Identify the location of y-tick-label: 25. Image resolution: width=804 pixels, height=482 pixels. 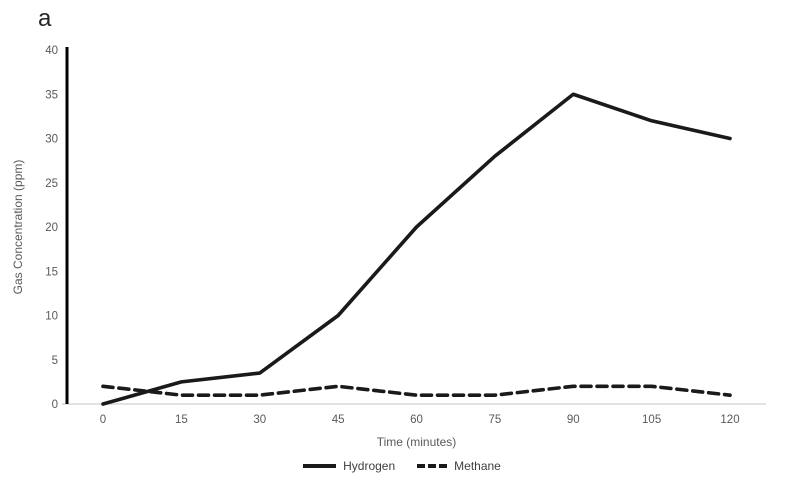
(51, 184).